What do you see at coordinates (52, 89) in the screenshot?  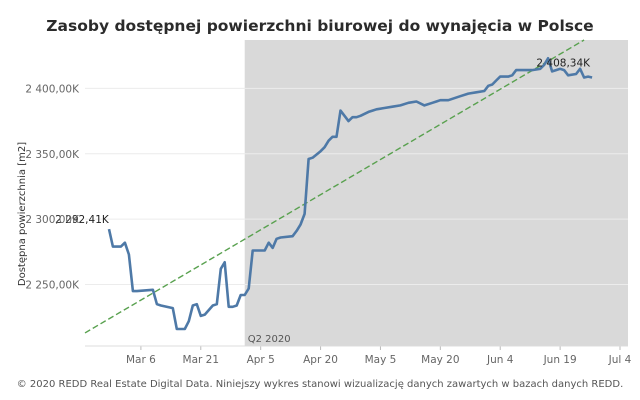 I see `y-tick-label: 2 400,00K` at bounding box center [52, 89].